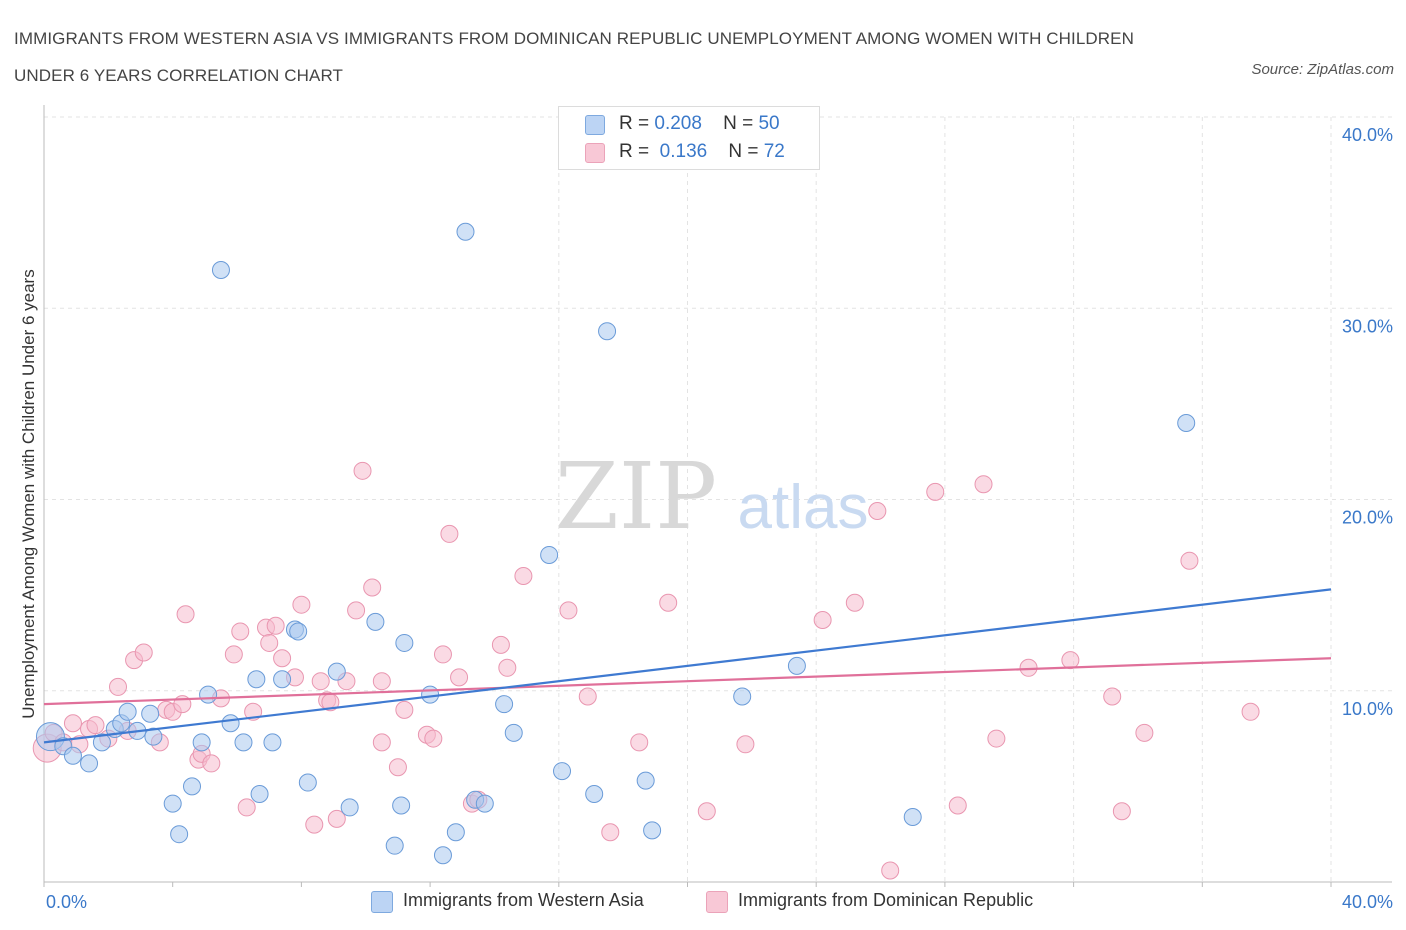 The height and width of the screenshot is (930, 1406). I want to click on legend-swatch-blue, so click(595, 125).